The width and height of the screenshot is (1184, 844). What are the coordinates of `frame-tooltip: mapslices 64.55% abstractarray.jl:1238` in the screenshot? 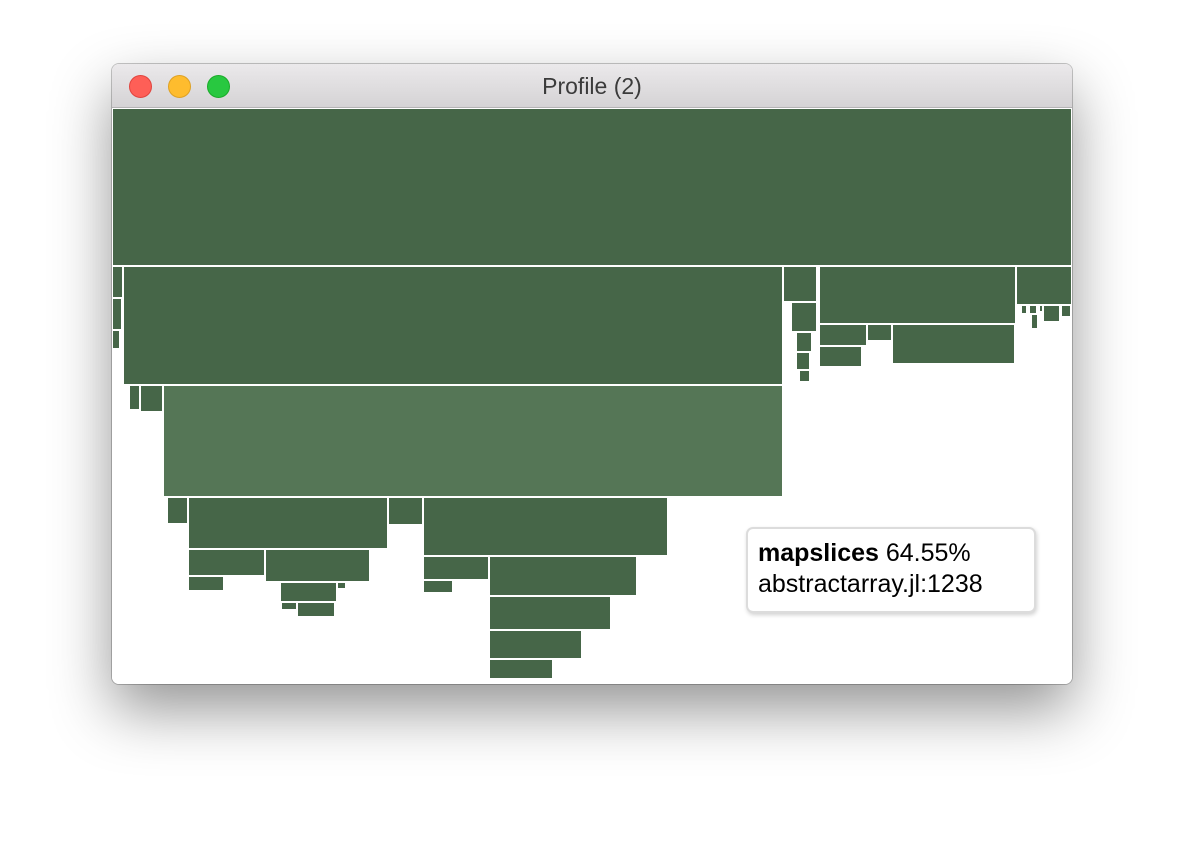 It's located at (891, 570).